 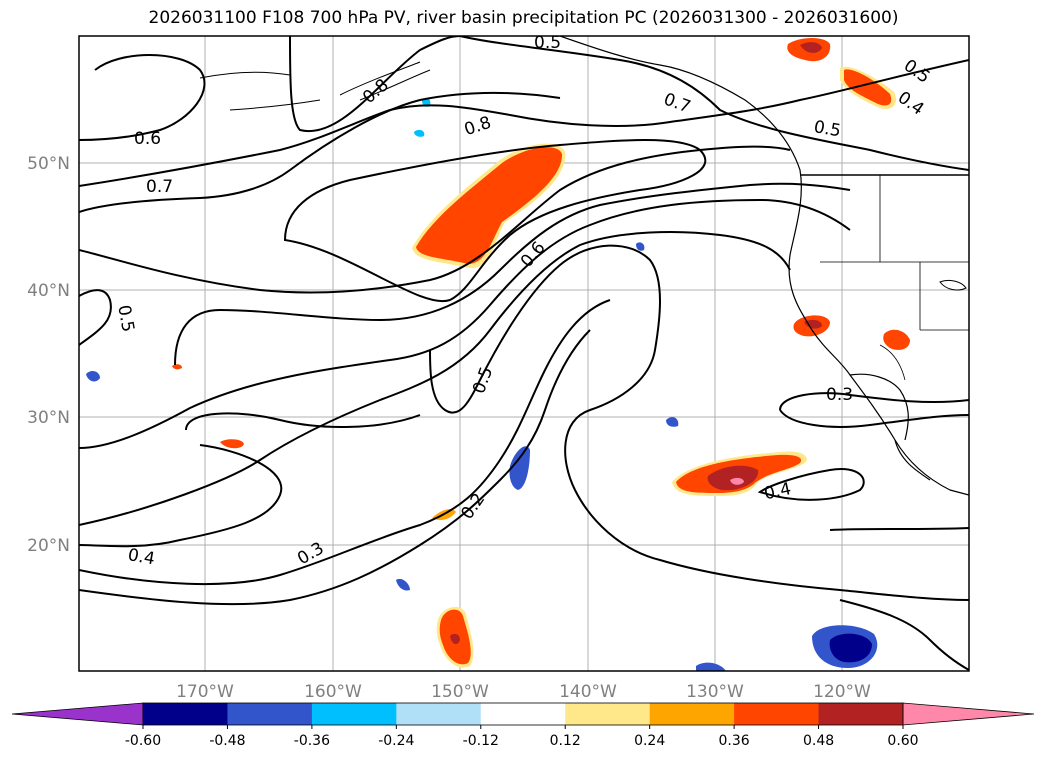 I want to click on colorbar-tick-label: 0.36, so click(x=734, y=741).